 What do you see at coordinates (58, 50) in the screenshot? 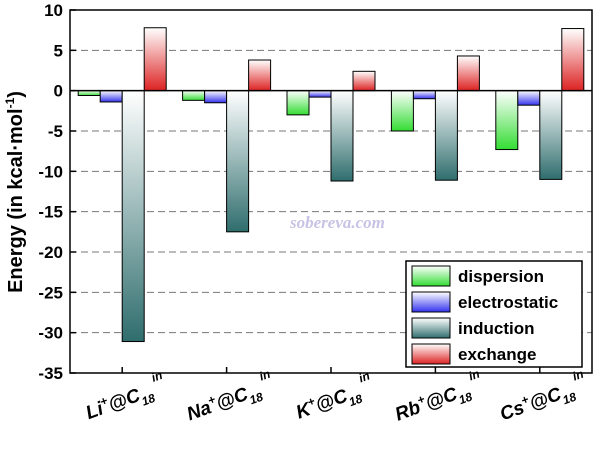
I see `y-tick-label: 5` at bounding box center [58, 50].